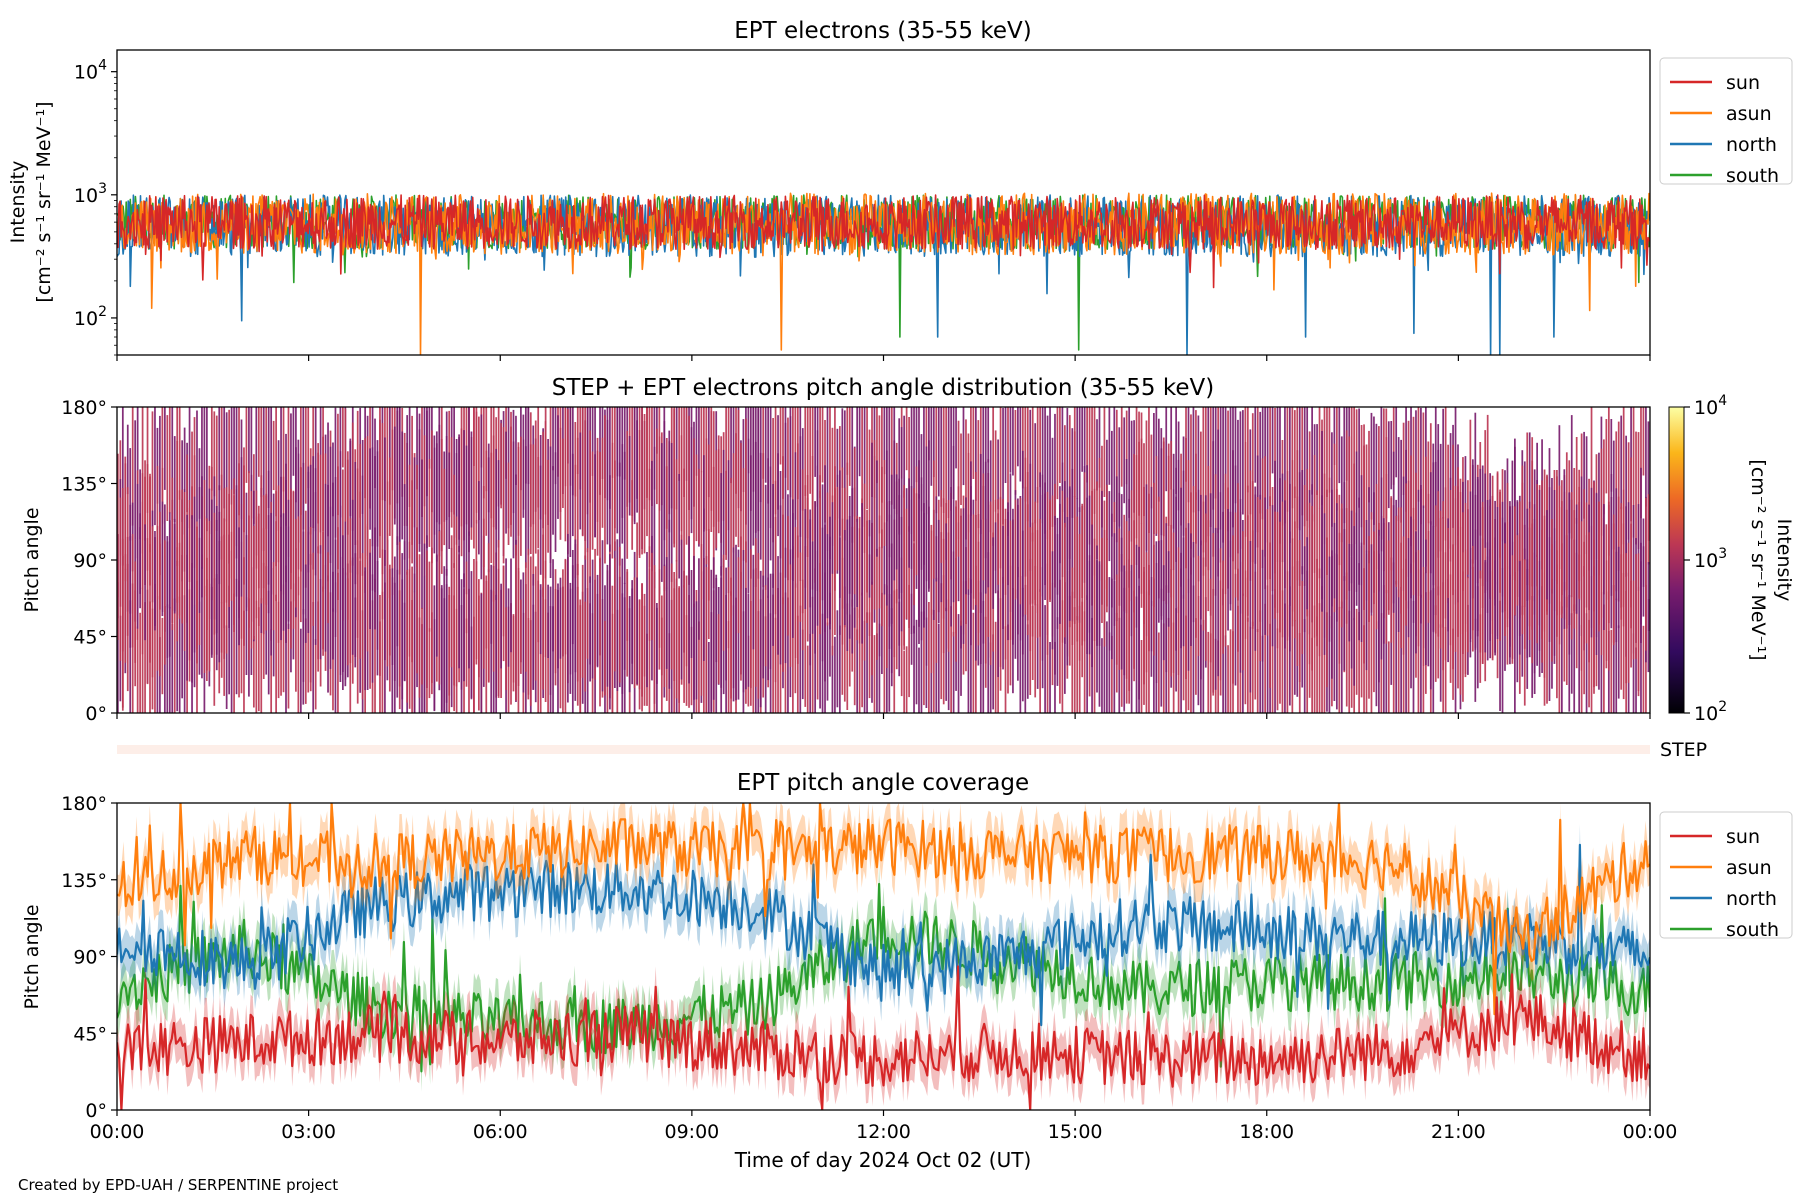 Image resolution: width=1800 pixels, height=1200 pixels. I want to click on intensity-panel-title: EPT electrons (35-55 keV), so click(882, 31).